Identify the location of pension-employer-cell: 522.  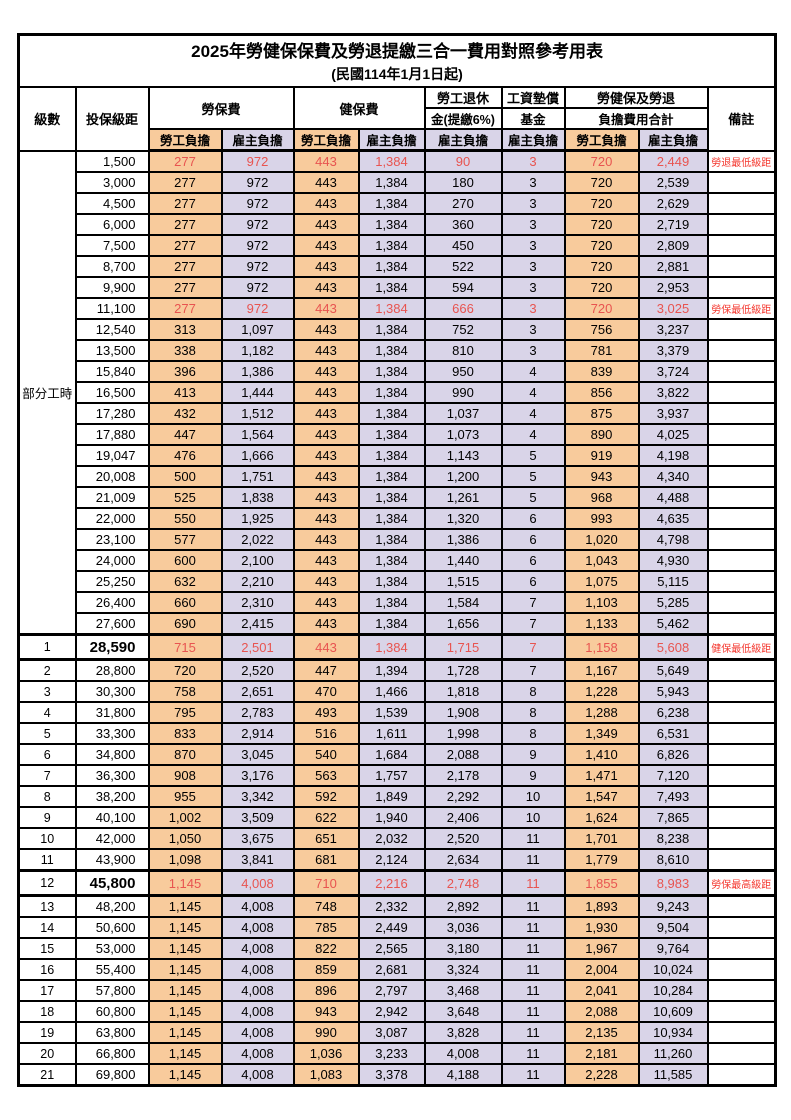
(463, 266).